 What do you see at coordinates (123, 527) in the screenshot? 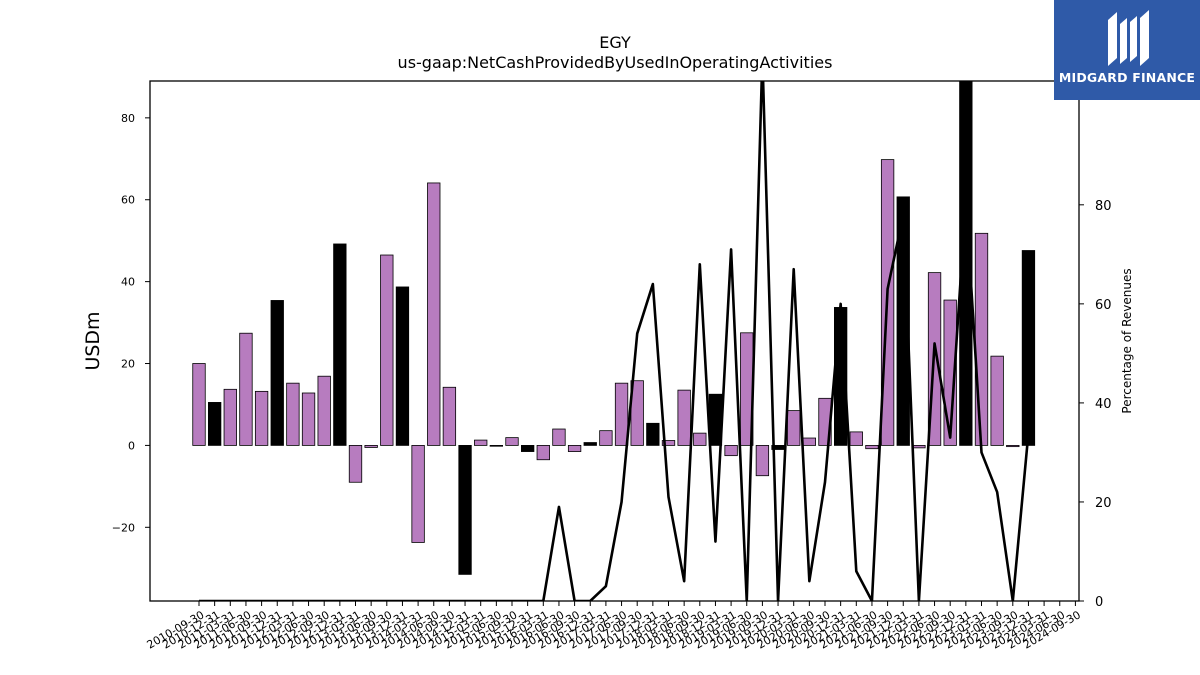
I see `y-tick-label: −20` at bounding box center [123, 527].